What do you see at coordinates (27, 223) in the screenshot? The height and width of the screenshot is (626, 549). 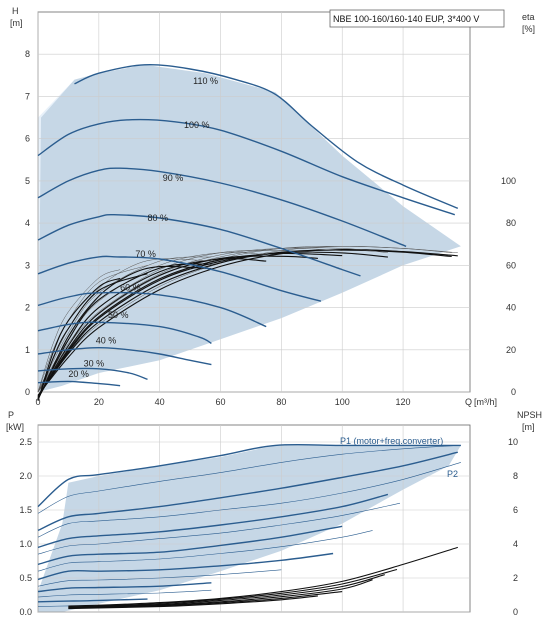 I see `top-left-tick-label: 4` at bounding box center [27, 223].